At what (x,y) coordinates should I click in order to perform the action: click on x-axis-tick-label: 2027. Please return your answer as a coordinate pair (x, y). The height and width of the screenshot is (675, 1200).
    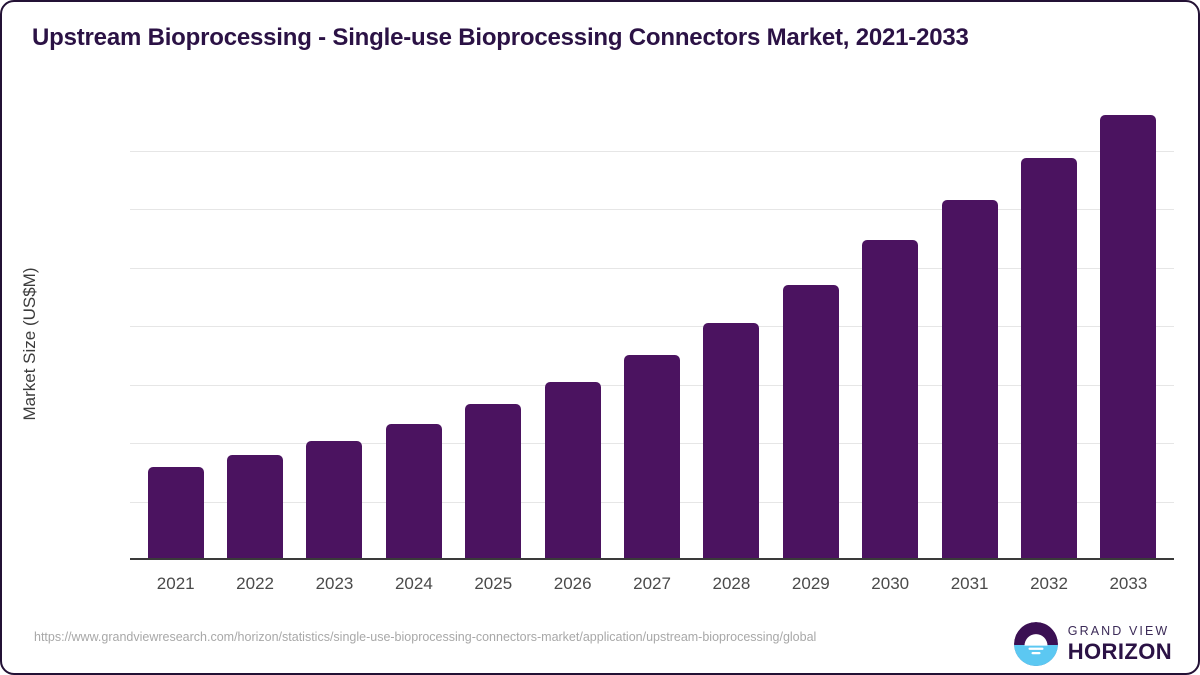
    Looking at the image, I should click on (652, 583).